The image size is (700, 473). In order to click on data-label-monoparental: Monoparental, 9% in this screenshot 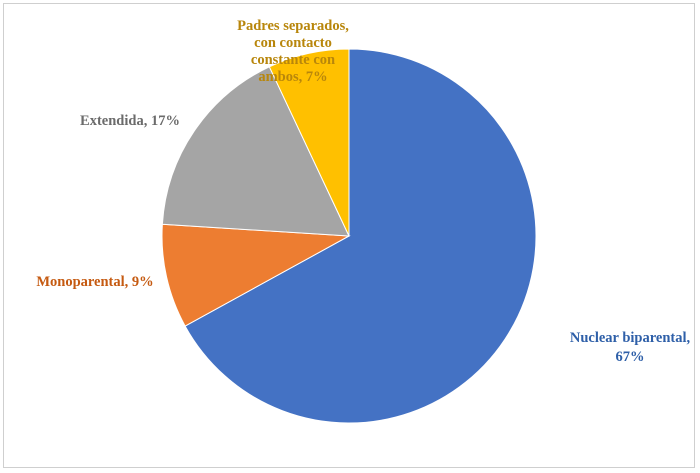, I will do `click(94, 282)`.